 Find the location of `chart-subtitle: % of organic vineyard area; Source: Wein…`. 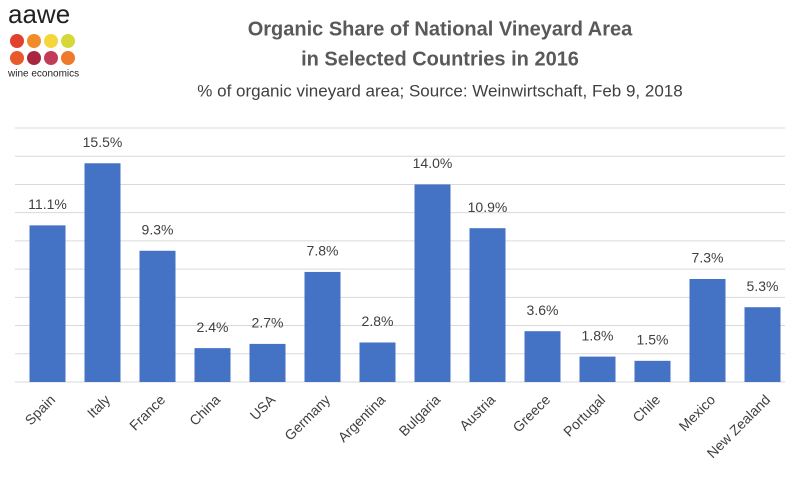

chart-subtitle: % of organic vineyard area; Source: Wein… is located at coordinates (439, 90).